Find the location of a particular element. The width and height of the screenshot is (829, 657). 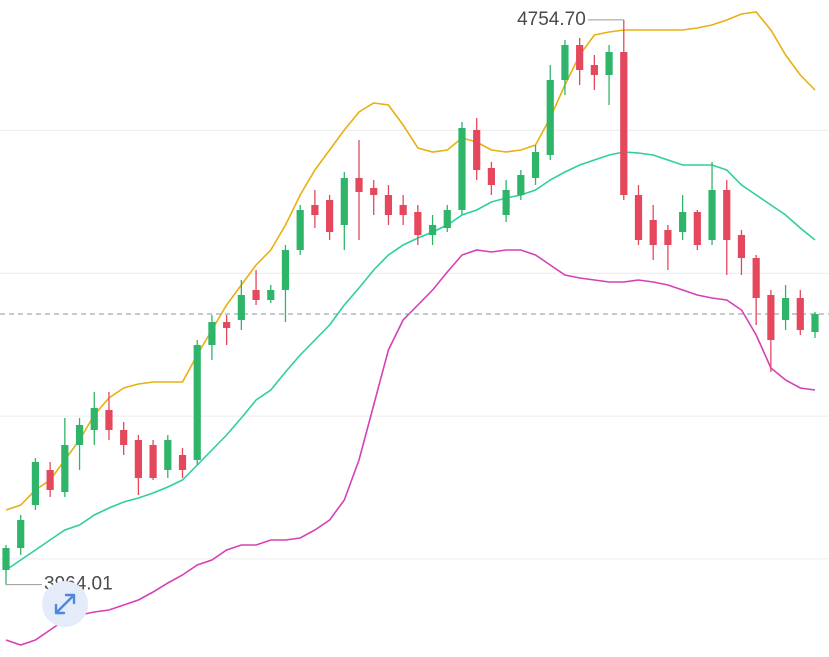

icon-arrows is located at coordinates (65, 604).